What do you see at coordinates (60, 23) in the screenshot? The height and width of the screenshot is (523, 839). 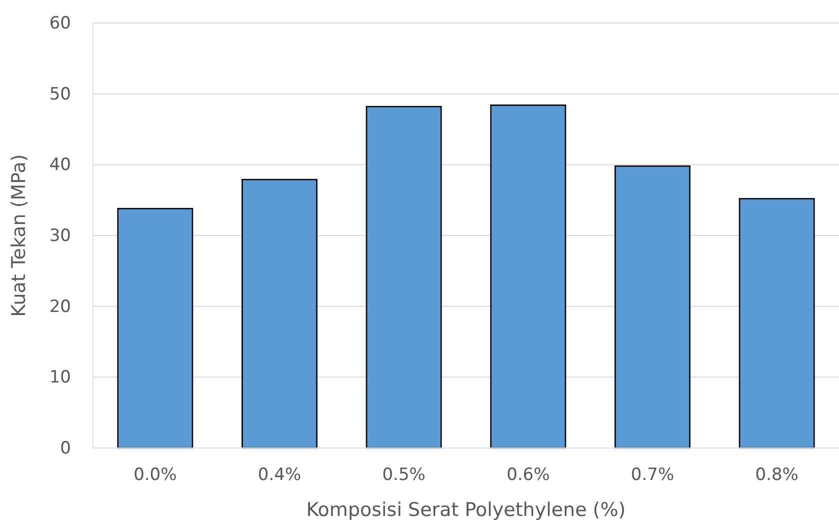 I see `y-tick-label: 60` at bounding box center [60, 23].